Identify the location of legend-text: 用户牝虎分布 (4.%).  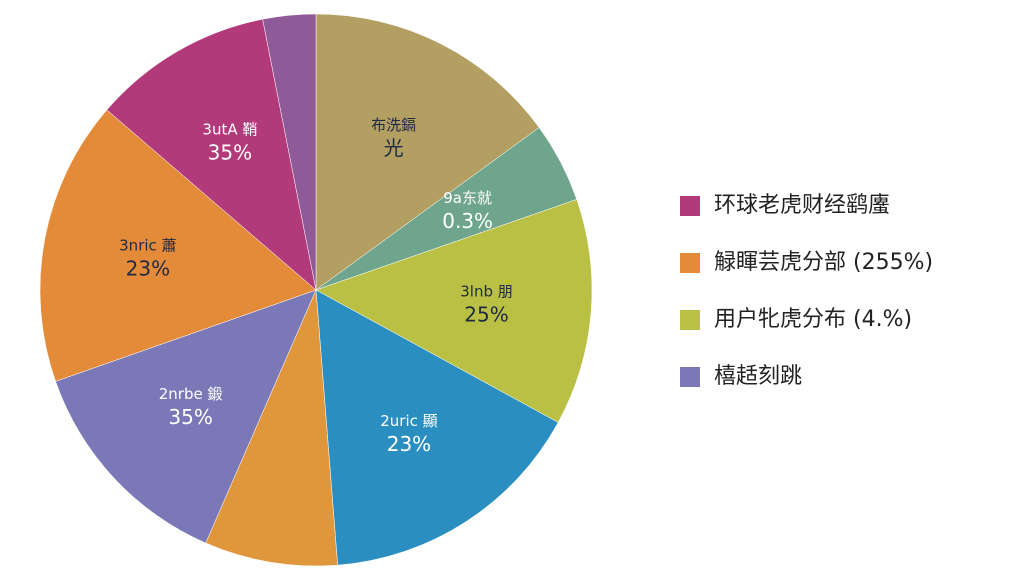
(813, 319).